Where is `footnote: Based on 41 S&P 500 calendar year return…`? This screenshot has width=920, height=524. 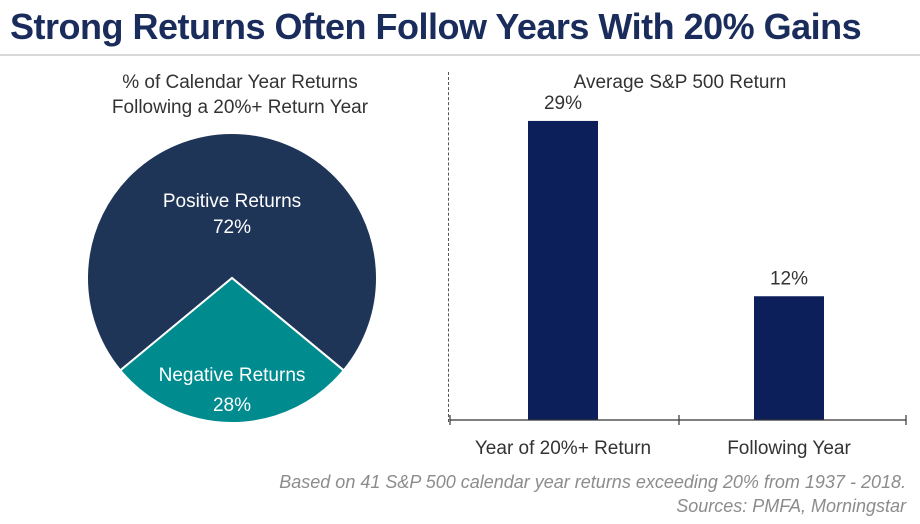
footnote: Based on 41 S&P 500 calendar year return… is located at coordinates (592, 494).